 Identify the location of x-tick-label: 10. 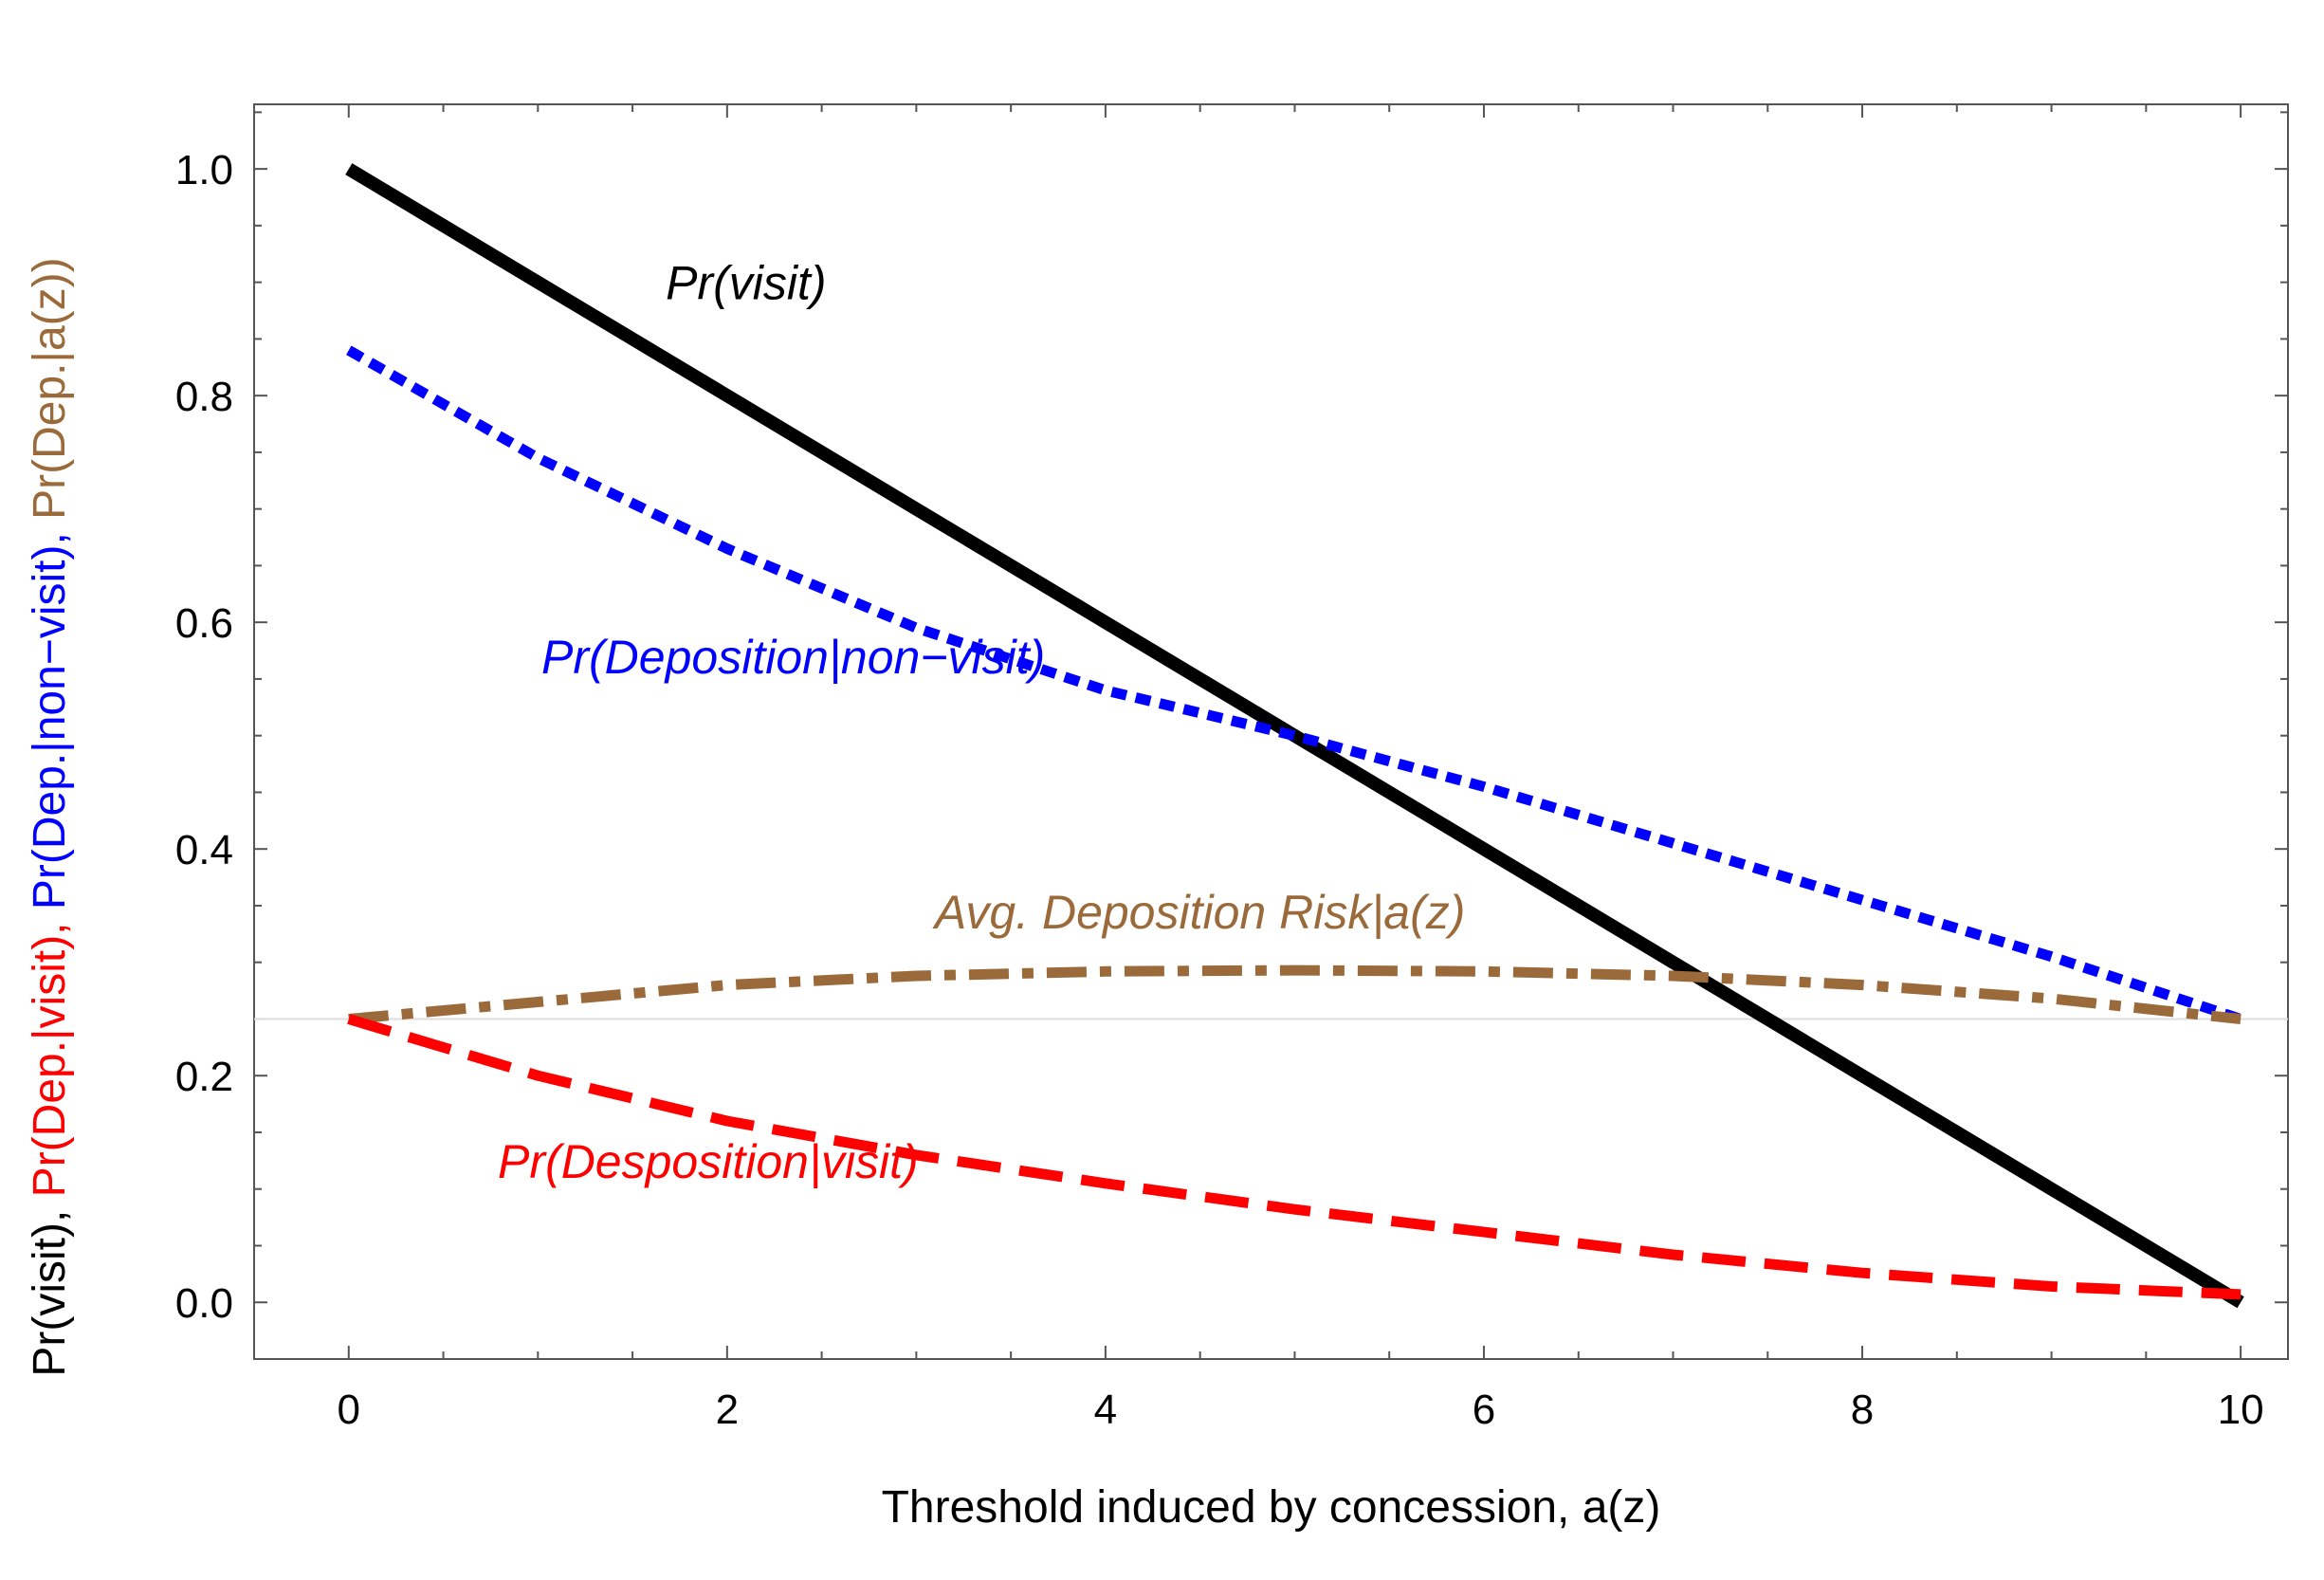
(2241, 1410).